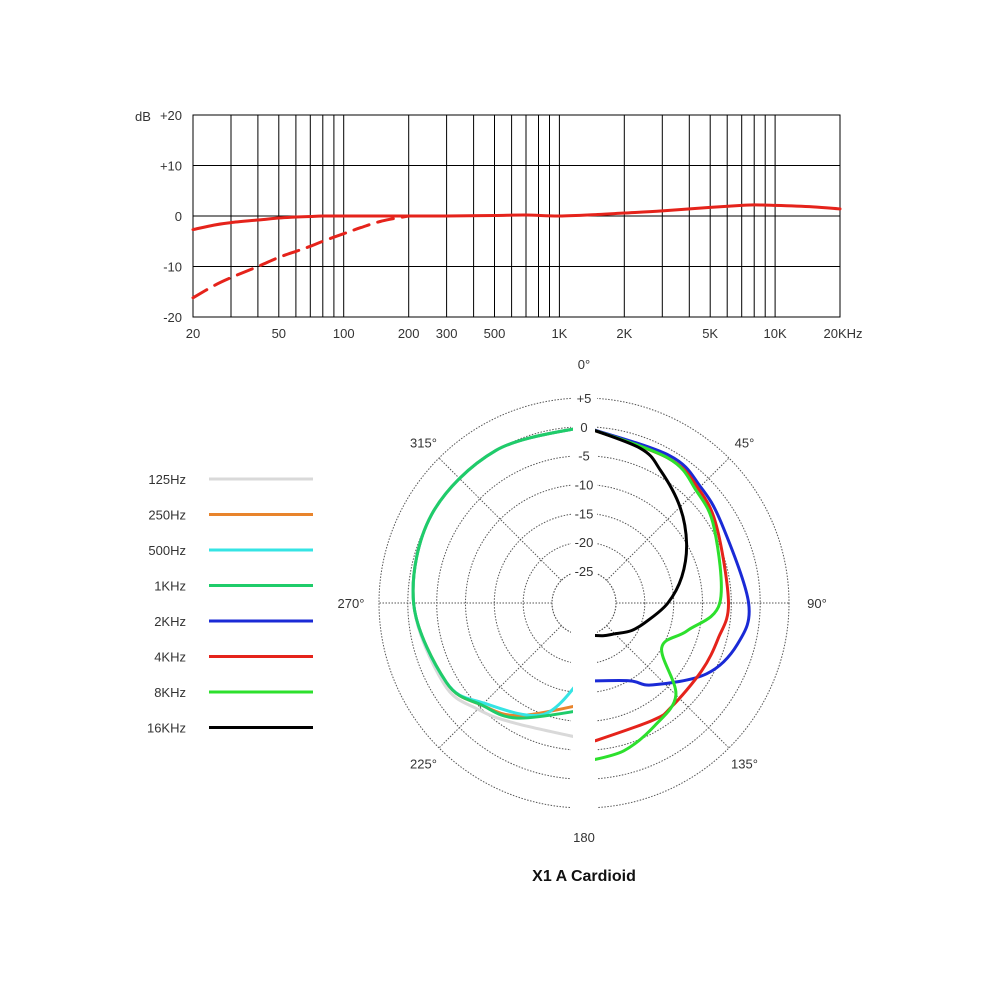 The height and width of the screenshot is (1000, 1000). What do you see at coordinates (344, 333) in the screenshot?
I see `frequency-x-tick-label: 100` at bounding box center [344, 333].